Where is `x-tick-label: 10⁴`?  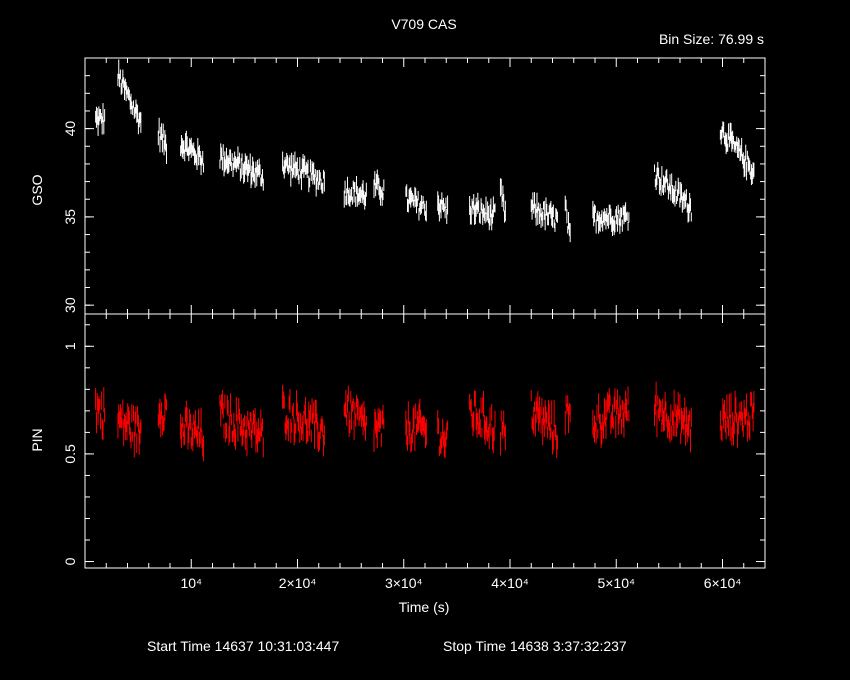
x-tick-label: 10⁴ is located at coordinates (191, 583).